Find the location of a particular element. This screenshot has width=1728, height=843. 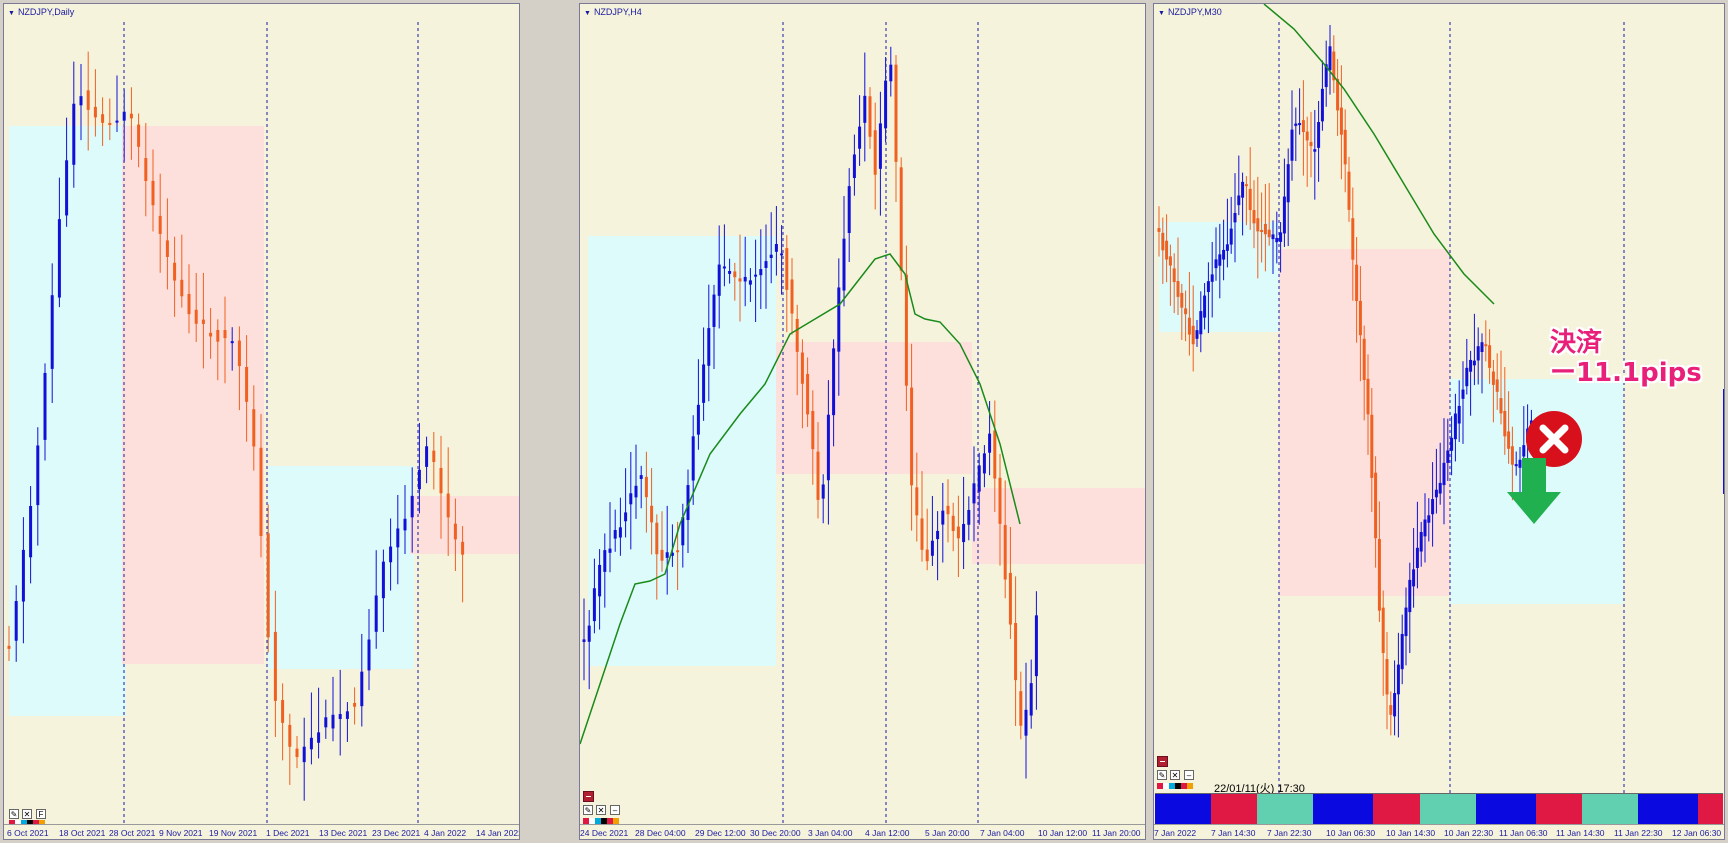

moving-average-line is located at coordinates (800, 499).